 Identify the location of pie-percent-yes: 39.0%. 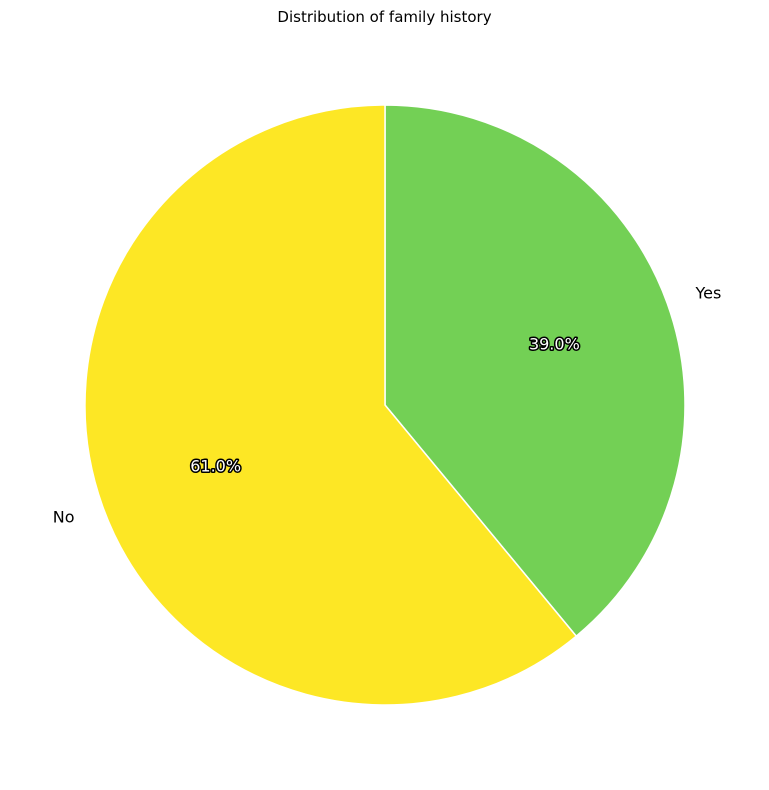
(554, 344).